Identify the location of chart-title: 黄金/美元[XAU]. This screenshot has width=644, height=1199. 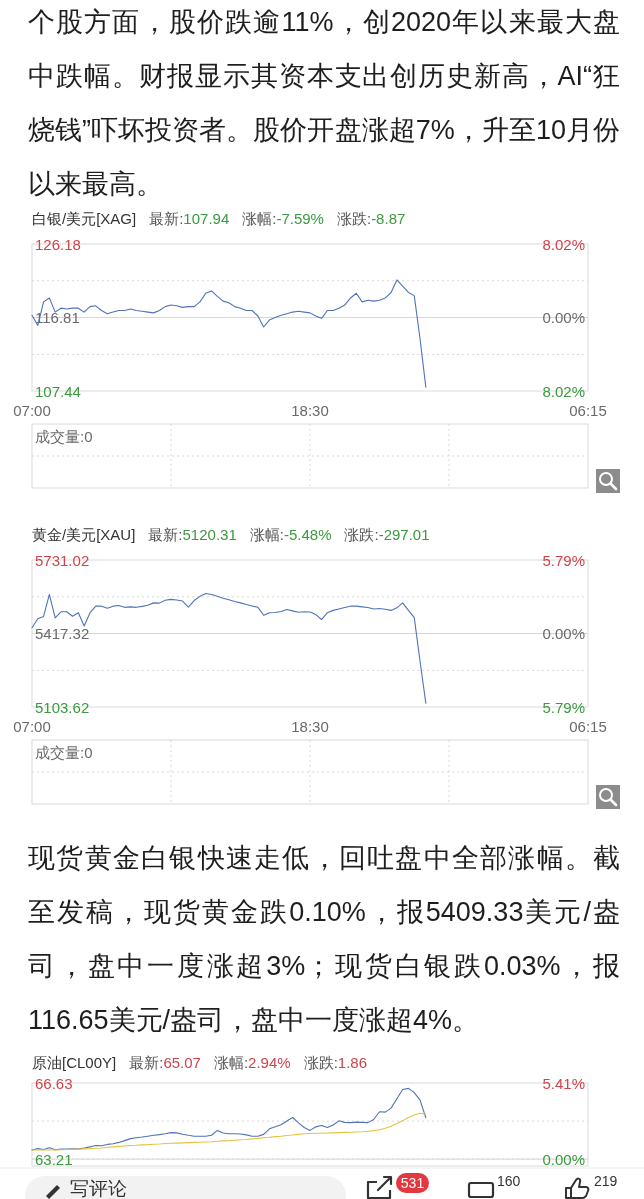
(84, 534).